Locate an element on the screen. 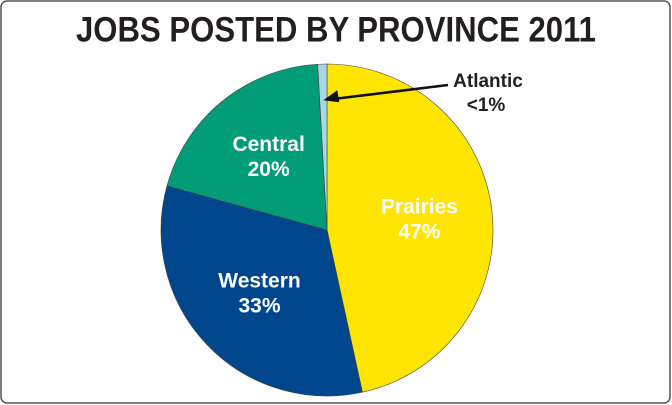 The width and height of the screenshot is (672, 405). slice-label: Central is located at coordinates (268, 144).